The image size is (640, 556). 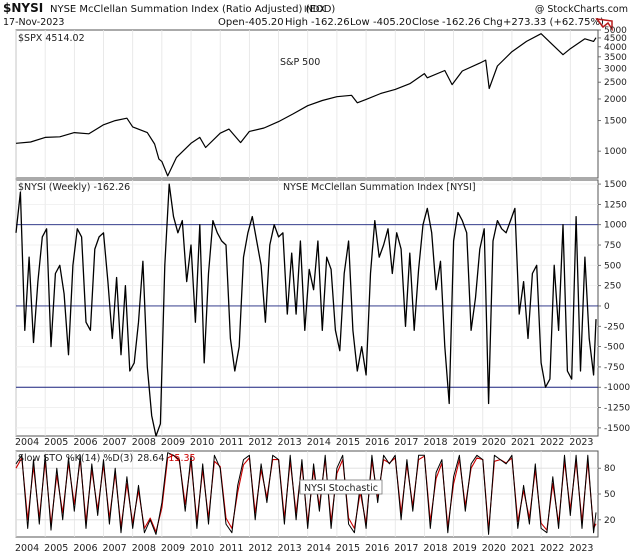 I want to click on year-label: 2016, so click(x=377, y=548).